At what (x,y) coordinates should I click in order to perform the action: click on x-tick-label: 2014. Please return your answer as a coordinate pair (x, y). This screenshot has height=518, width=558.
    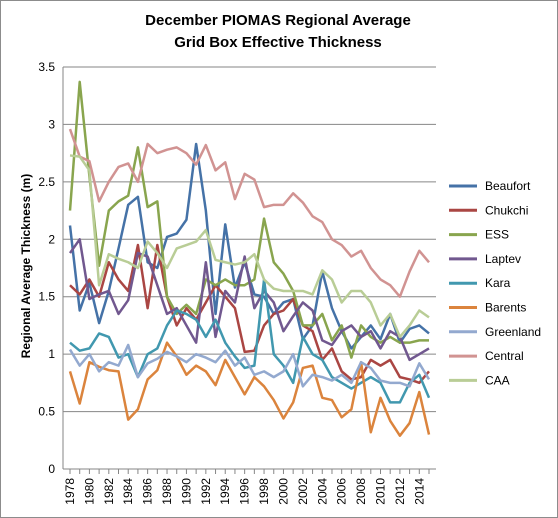
    Looking at the image, I should click on (419, 491).